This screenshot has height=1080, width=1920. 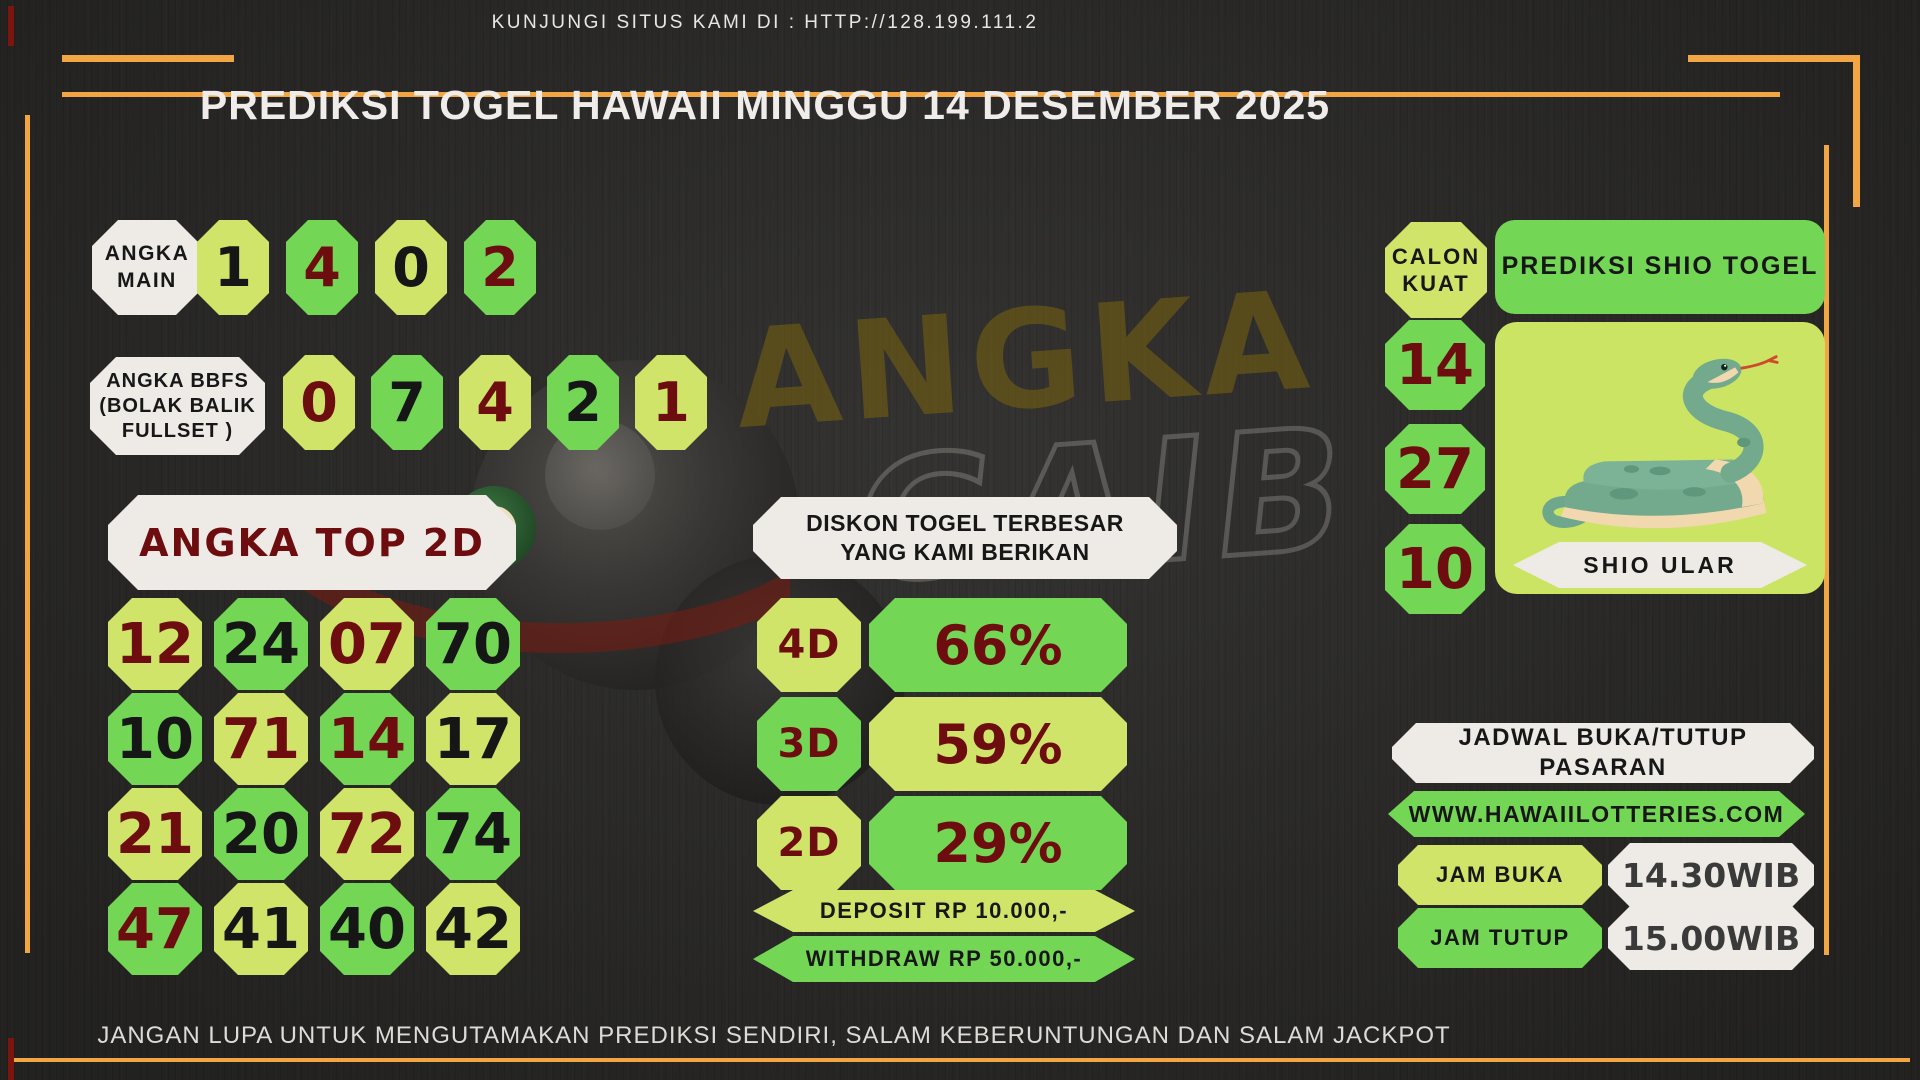 I want to click on shio-card: SHIO ULAR, so click(x=1660, y=458).